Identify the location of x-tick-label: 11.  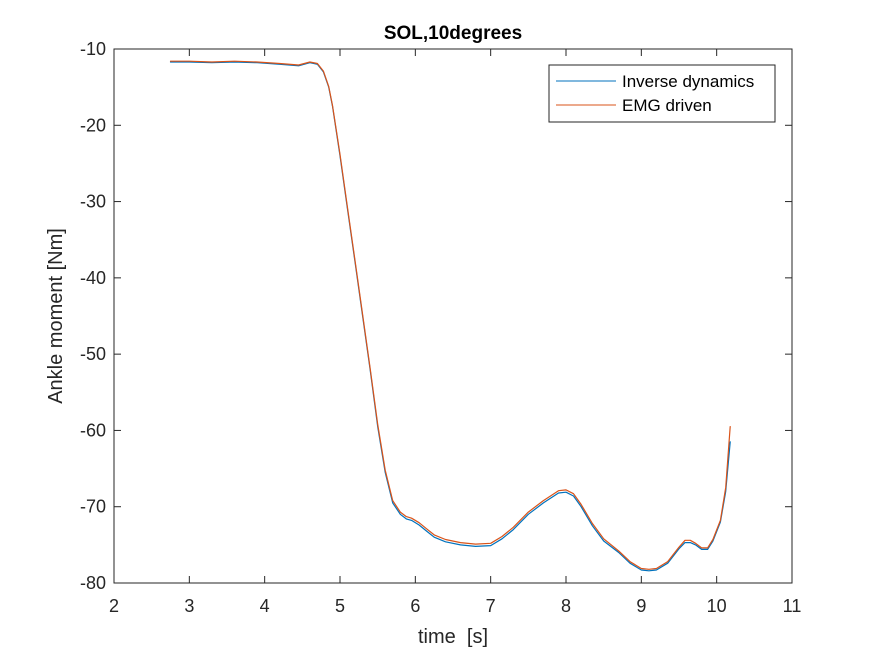
(792, 606).